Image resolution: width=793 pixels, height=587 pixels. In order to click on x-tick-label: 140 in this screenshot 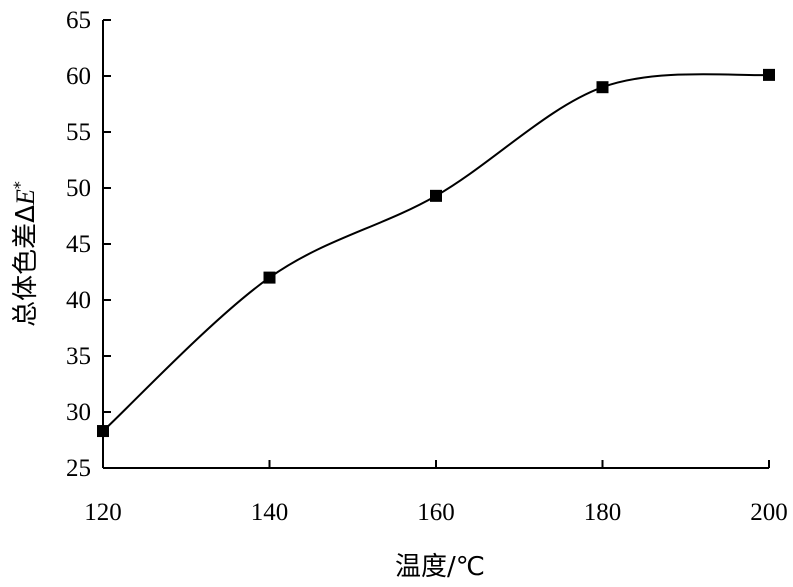, I will do `click(270, 512)`.